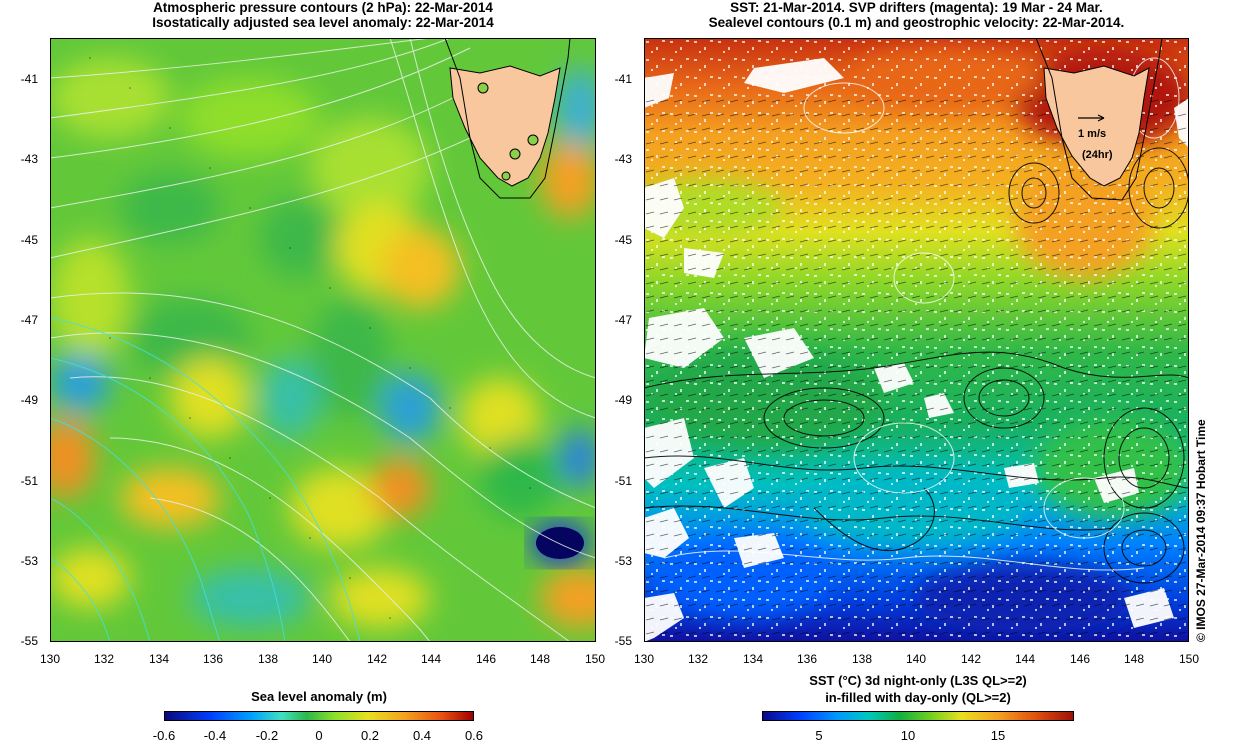 Image resolution: width=1250 pixels, height=750 pixels. What do you see at coordinates (918, 716) in the screenshot?
I see `sst-colorbar` at bounding box center [918, 716].